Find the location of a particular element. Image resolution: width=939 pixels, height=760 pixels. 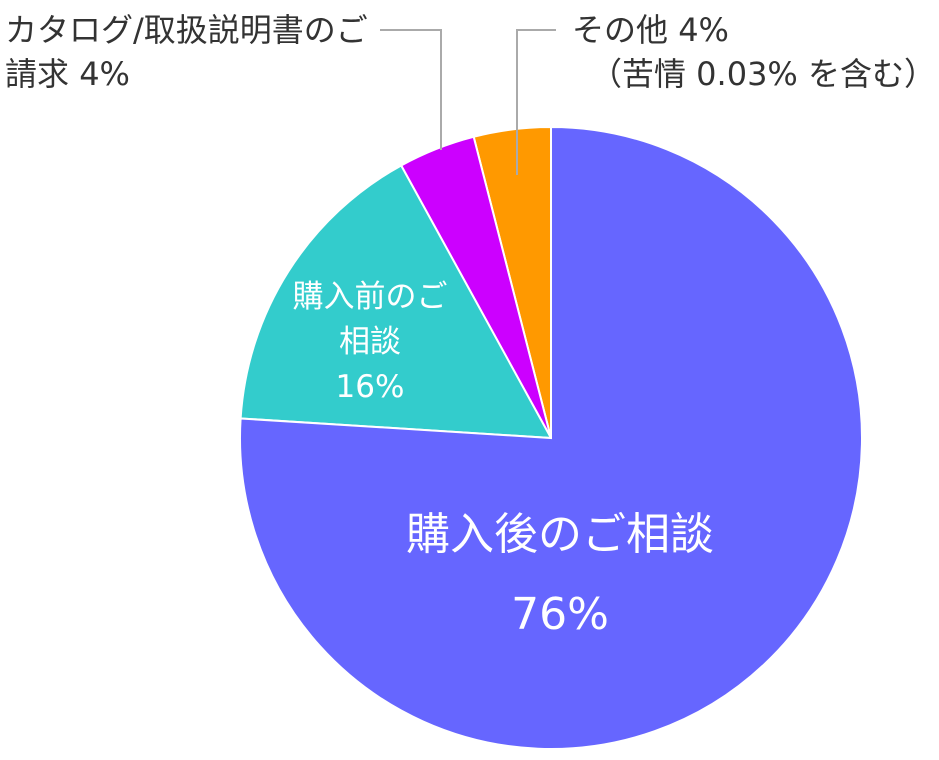

slice-label: 購入前のご相談 16% is located at coordinates (370, 342).